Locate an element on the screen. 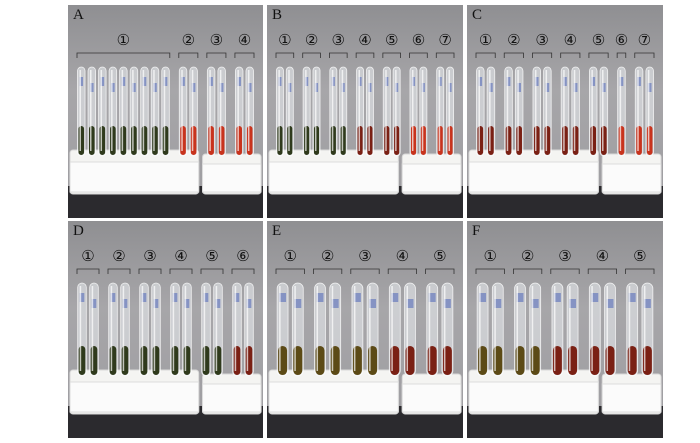 The height and width of the screenshot is (443, 700). group-label: ① is located at coordinates (490, 256).